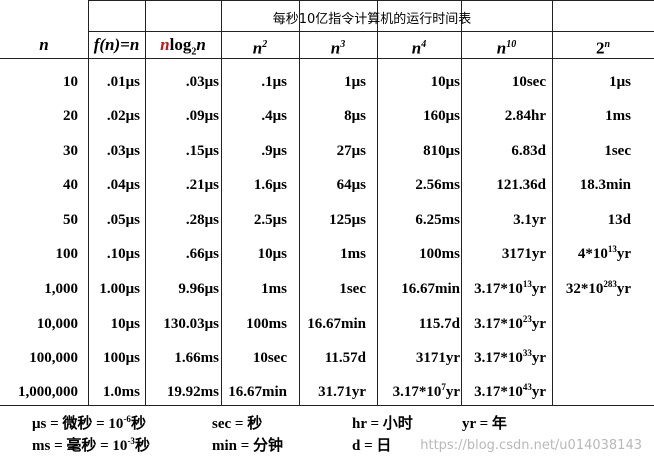  What do you see at coordinates (382, 424) in the screenshot?
I see `legend-hr: hr = 小时` at bounding box center [382, 424].